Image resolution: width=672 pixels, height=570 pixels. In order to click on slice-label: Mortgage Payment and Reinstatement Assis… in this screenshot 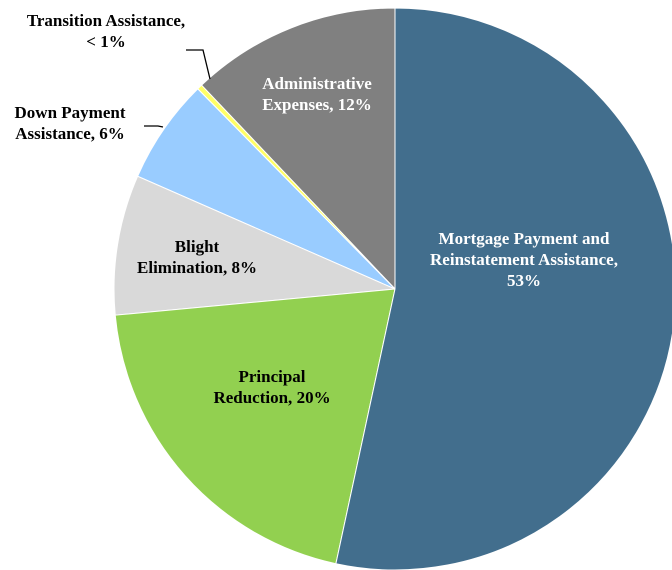, I will do `click(524, 259)`.